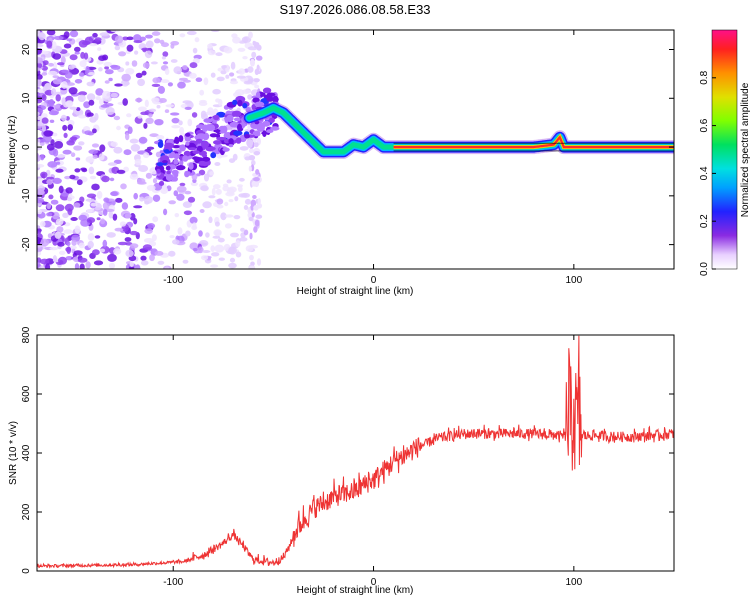  What do you see at coordinates (12, 150) in the screenshot?
I see `spectrogram-y-label: Frequency (Hz)` at bounding box center [12, 150].